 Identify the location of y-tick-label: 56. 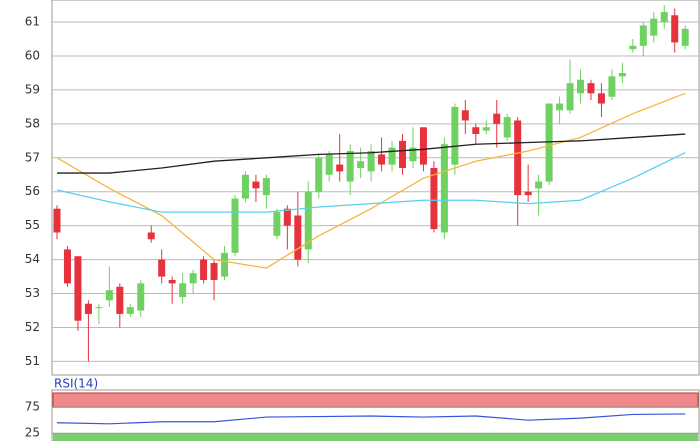
(32, 191).